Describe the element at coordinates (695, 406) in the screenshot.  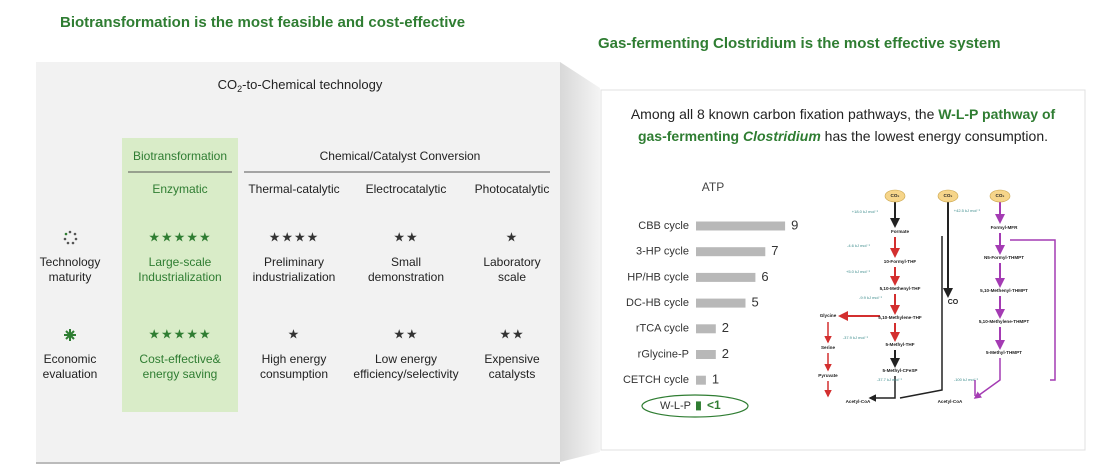
I see `highlight-ellipse` at that location.